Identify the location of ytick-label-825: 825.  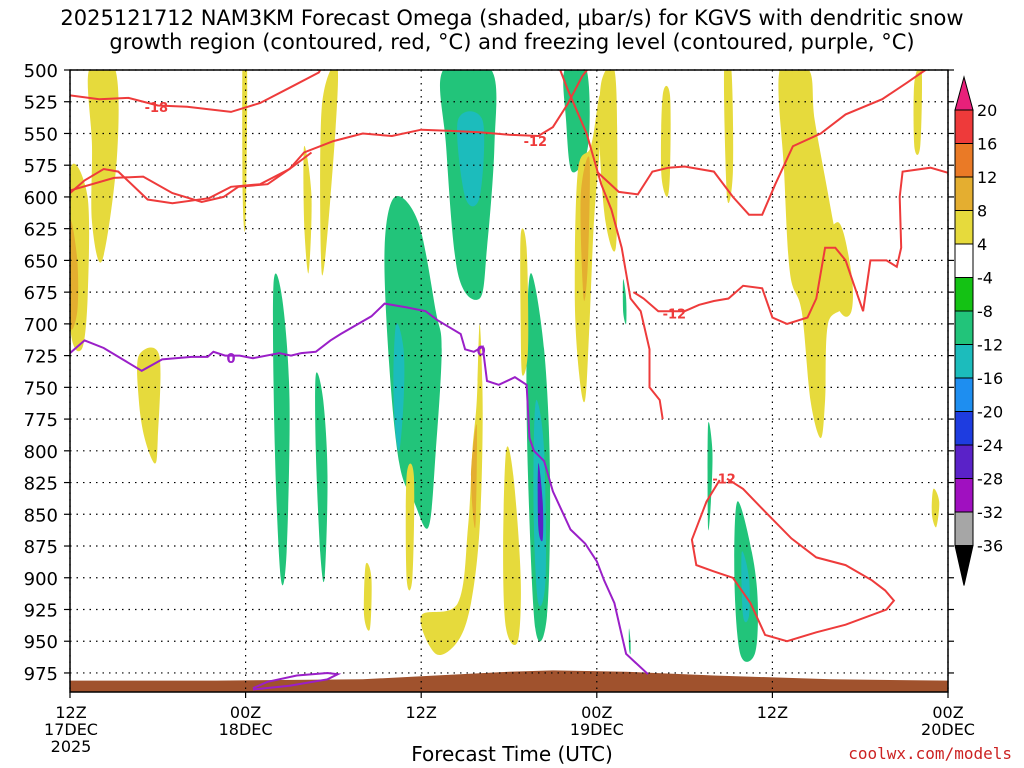
(41, 484).